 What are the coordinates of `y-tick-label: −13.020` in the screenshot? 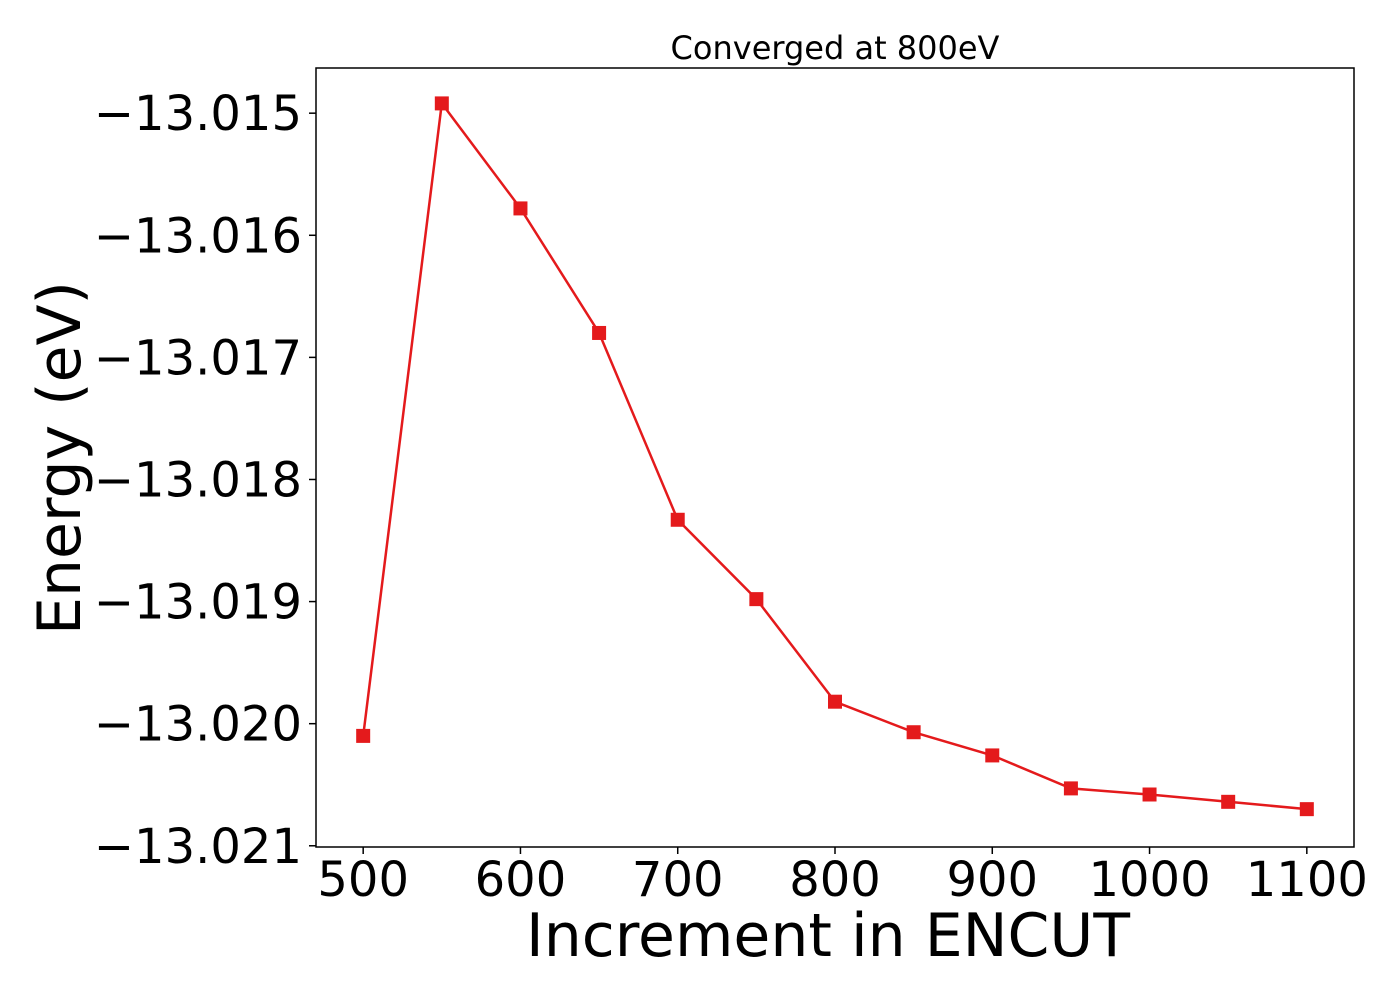 It's located at (198, 725).